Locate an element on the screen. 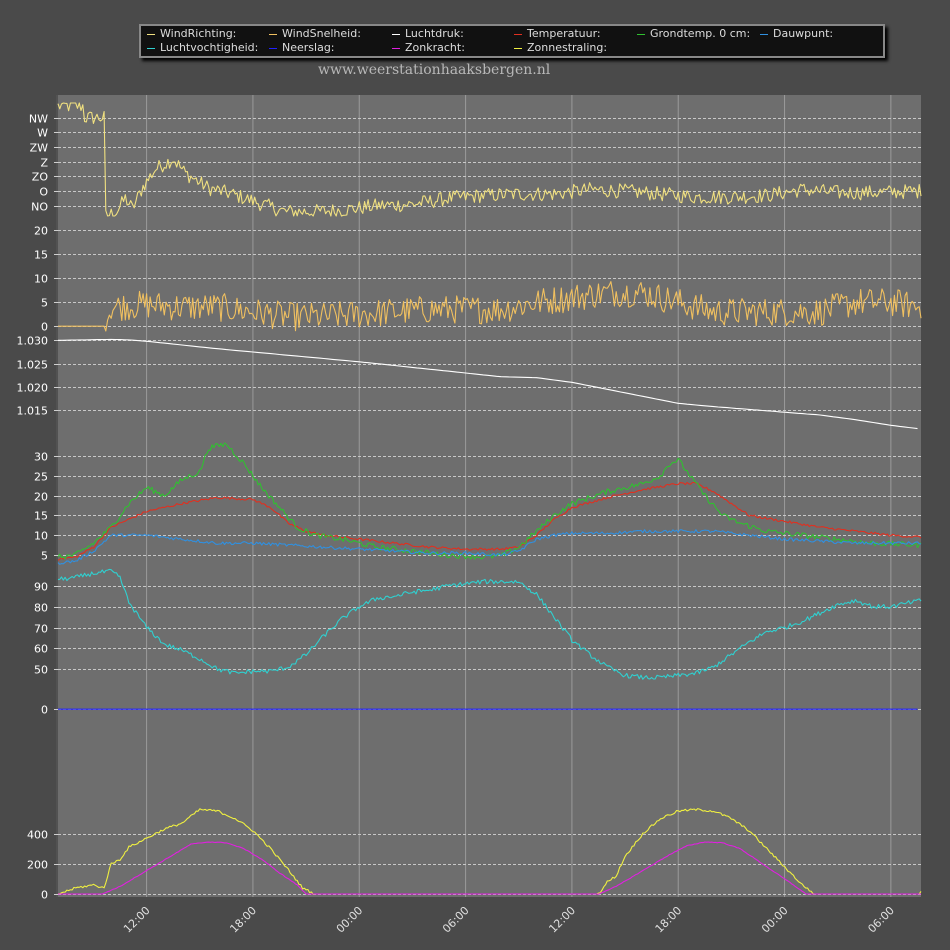 The height and width of the screenshot is (950, 950). y-tick-label: 1.030 is located at coordinates (33, 341).